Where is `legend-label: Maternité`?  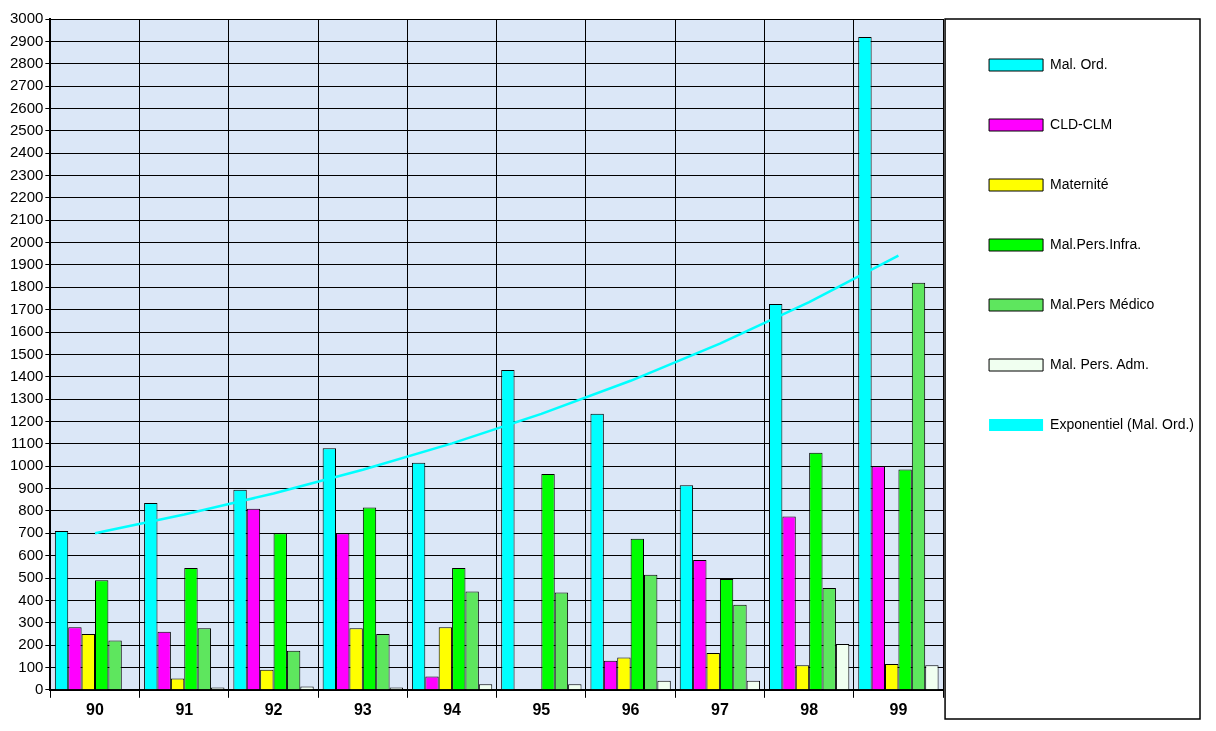 legend-label: Maternité is located at coordinates (1079, 183).